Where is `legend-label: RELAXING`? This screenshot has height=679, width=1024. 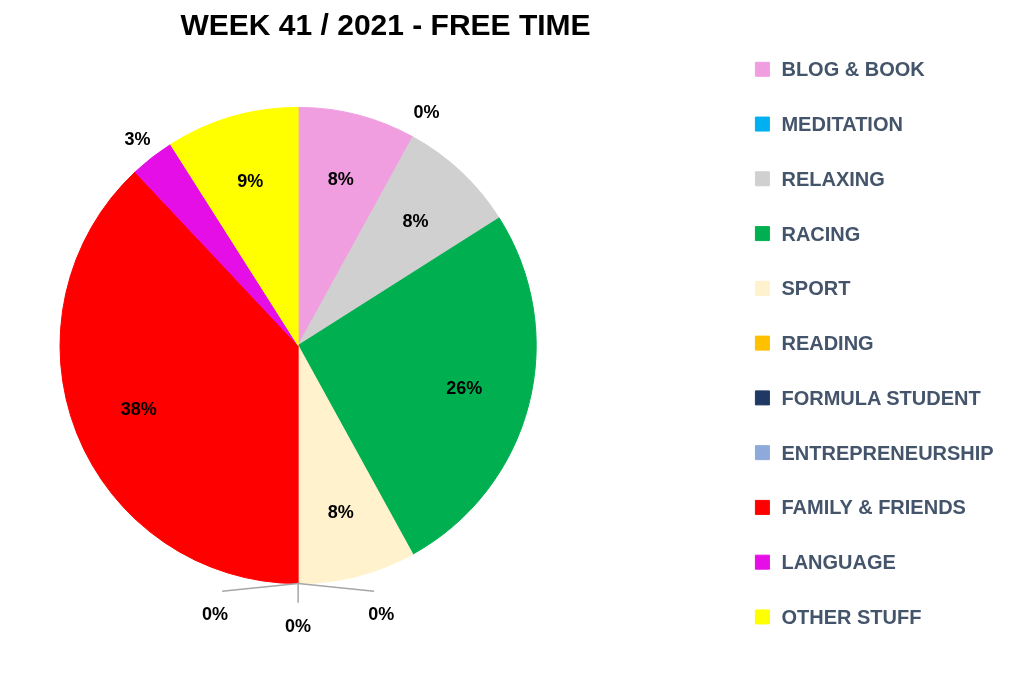
legend-label: RELAXING is located at coordinates (833, 178).